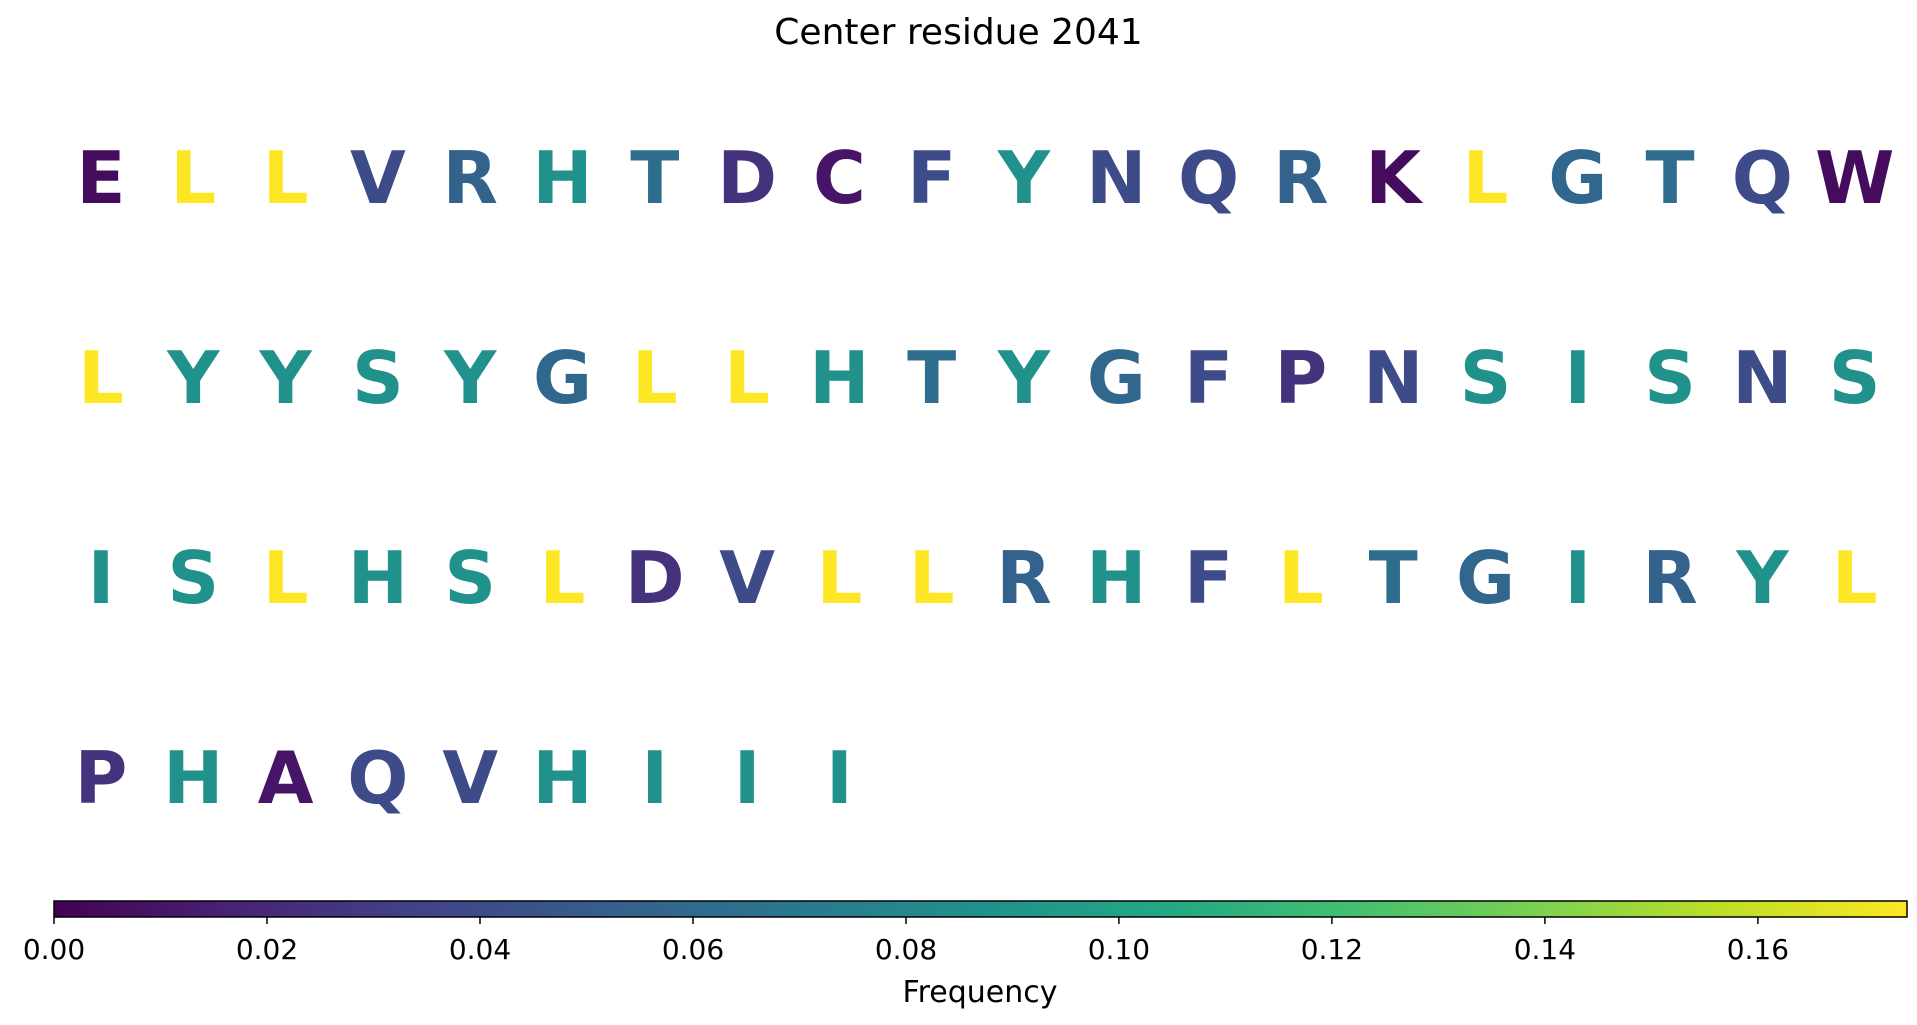 This screenshot has height=1025, width=1917. What do you see at coordinates (267, 949) in the screenshot?
I see `colorbar-tick-label: 0.02` at bounding box center [267, 949].